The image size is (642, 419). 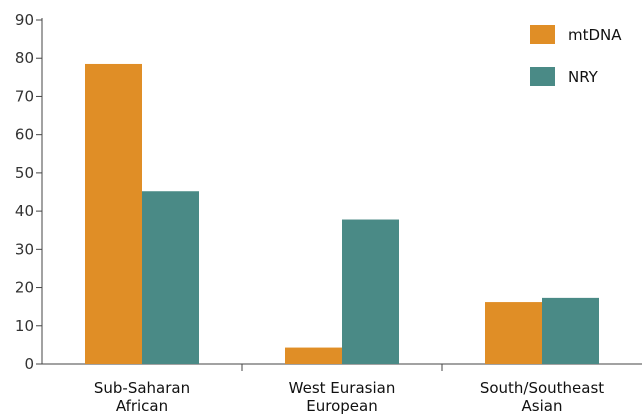 I want to click on y-axis-ticks: 0 10 20 30 40 50 60 70 80 90, so click(x=28, y=192).